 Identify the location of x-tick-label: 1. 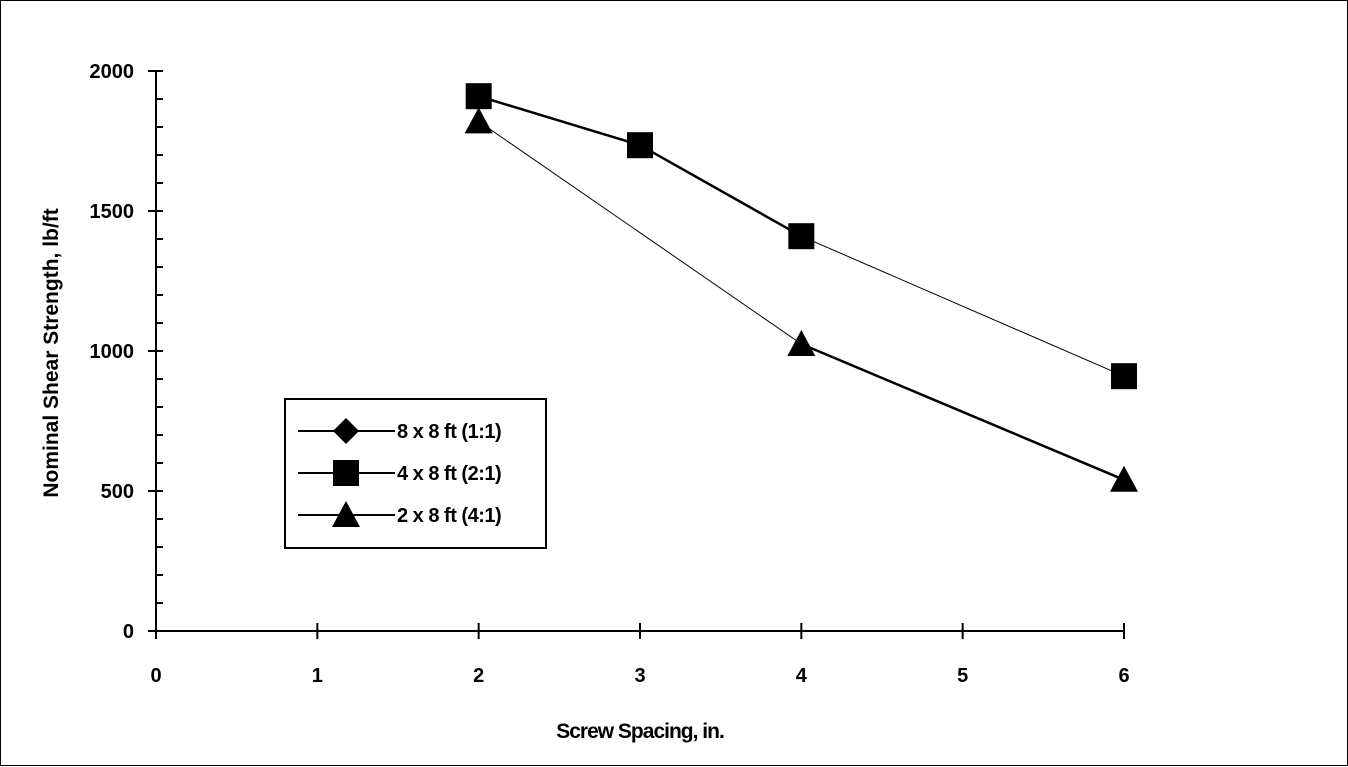
(317, 676).